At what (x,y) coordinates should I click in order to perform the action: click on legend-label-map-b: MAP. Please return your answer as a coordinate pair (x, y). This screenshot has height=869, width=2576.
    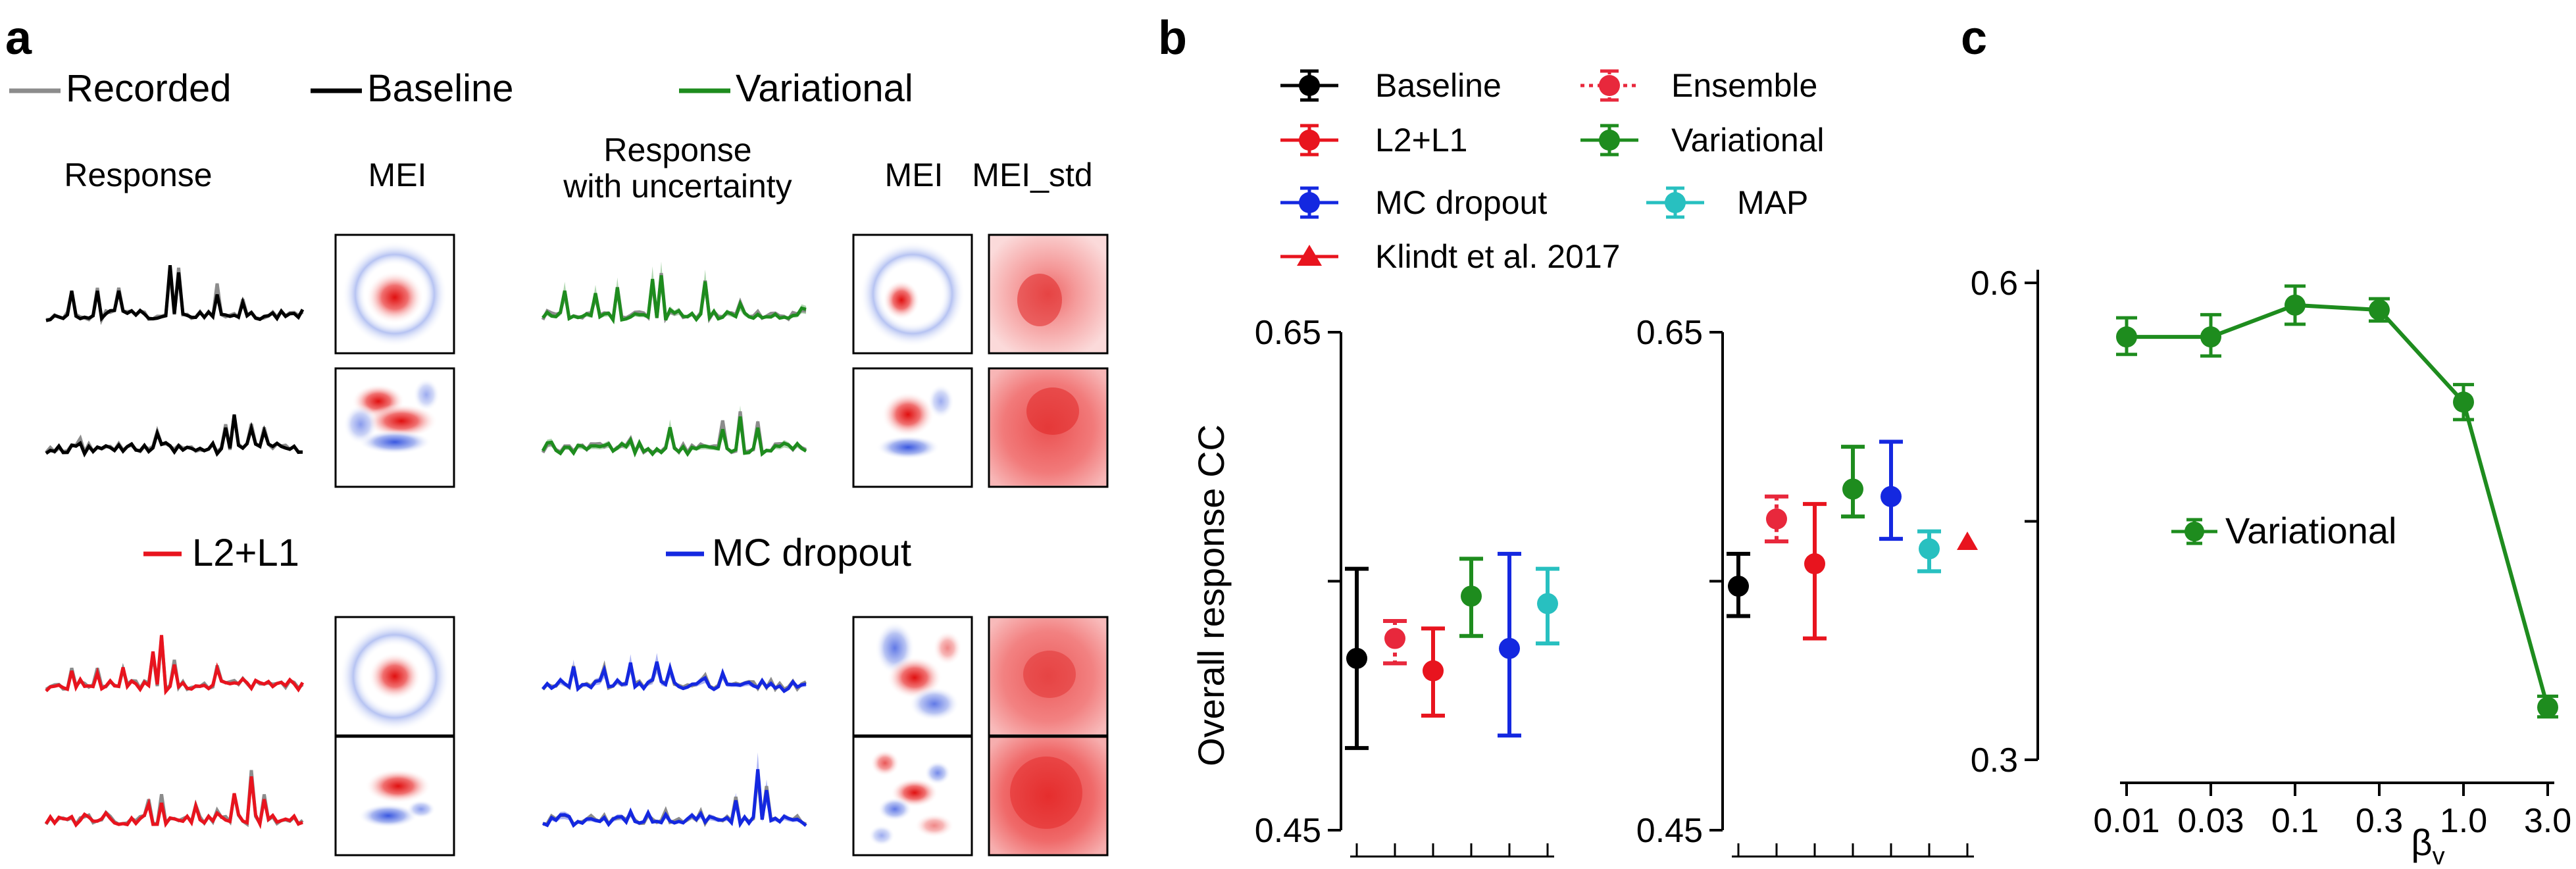
    Looking at the image, I should click on (1773, 202).